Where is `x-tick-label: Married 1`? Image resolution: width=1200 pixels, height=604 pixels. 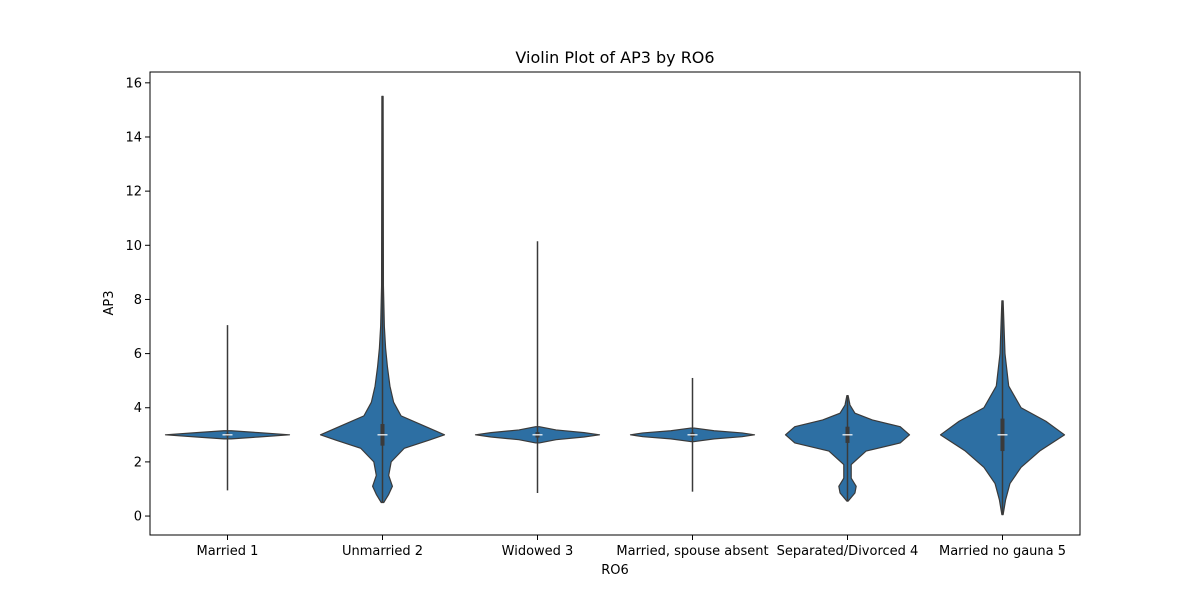 x-tick-label: Married 1 is located at coordinates (228, 551).